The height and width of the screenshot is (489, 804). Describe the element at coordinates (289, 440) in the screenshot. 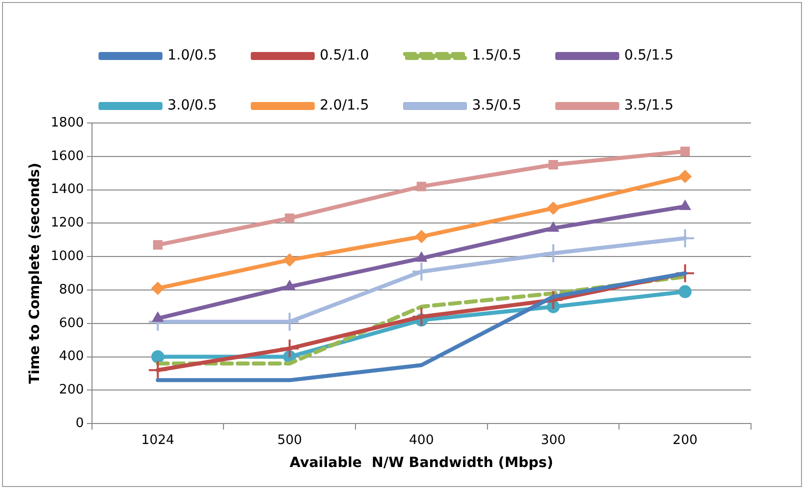

I see `x-tick-label: 500` at that location.